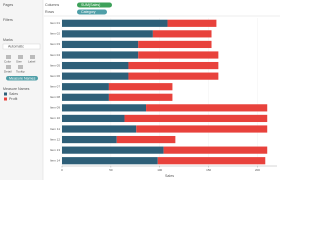 Image resolution: width=320 pixels, height=240 pixels. What do you see at coordinates (16, 89) in the screenshot?
I see `legend-title: Measure Names` at bounding box center [16, 89].